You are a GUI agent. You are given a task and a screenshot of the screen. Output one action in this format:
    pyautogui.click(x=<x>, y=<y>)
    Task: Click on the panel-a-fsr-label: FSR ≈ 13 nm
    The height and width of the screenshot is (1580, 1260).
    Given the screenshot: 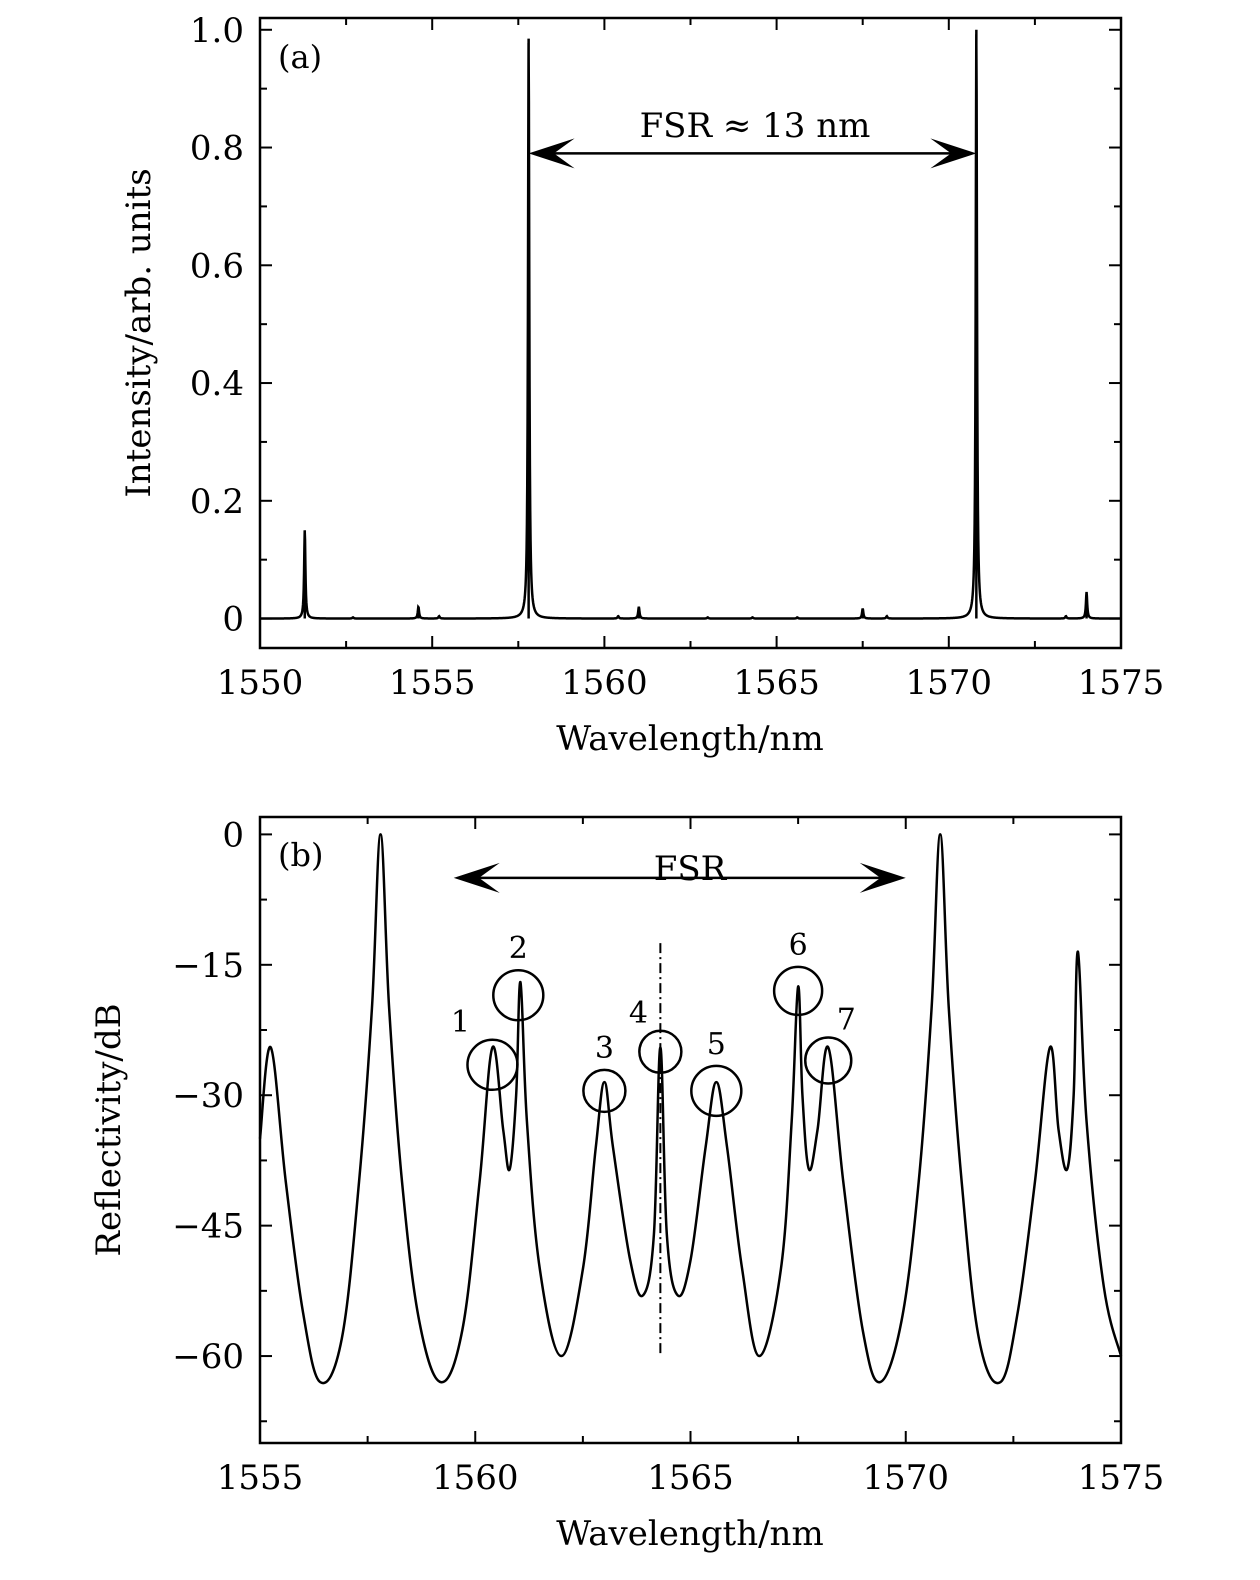 What is the action you would take?
    pyautogui.click(x=755, y=126)
    